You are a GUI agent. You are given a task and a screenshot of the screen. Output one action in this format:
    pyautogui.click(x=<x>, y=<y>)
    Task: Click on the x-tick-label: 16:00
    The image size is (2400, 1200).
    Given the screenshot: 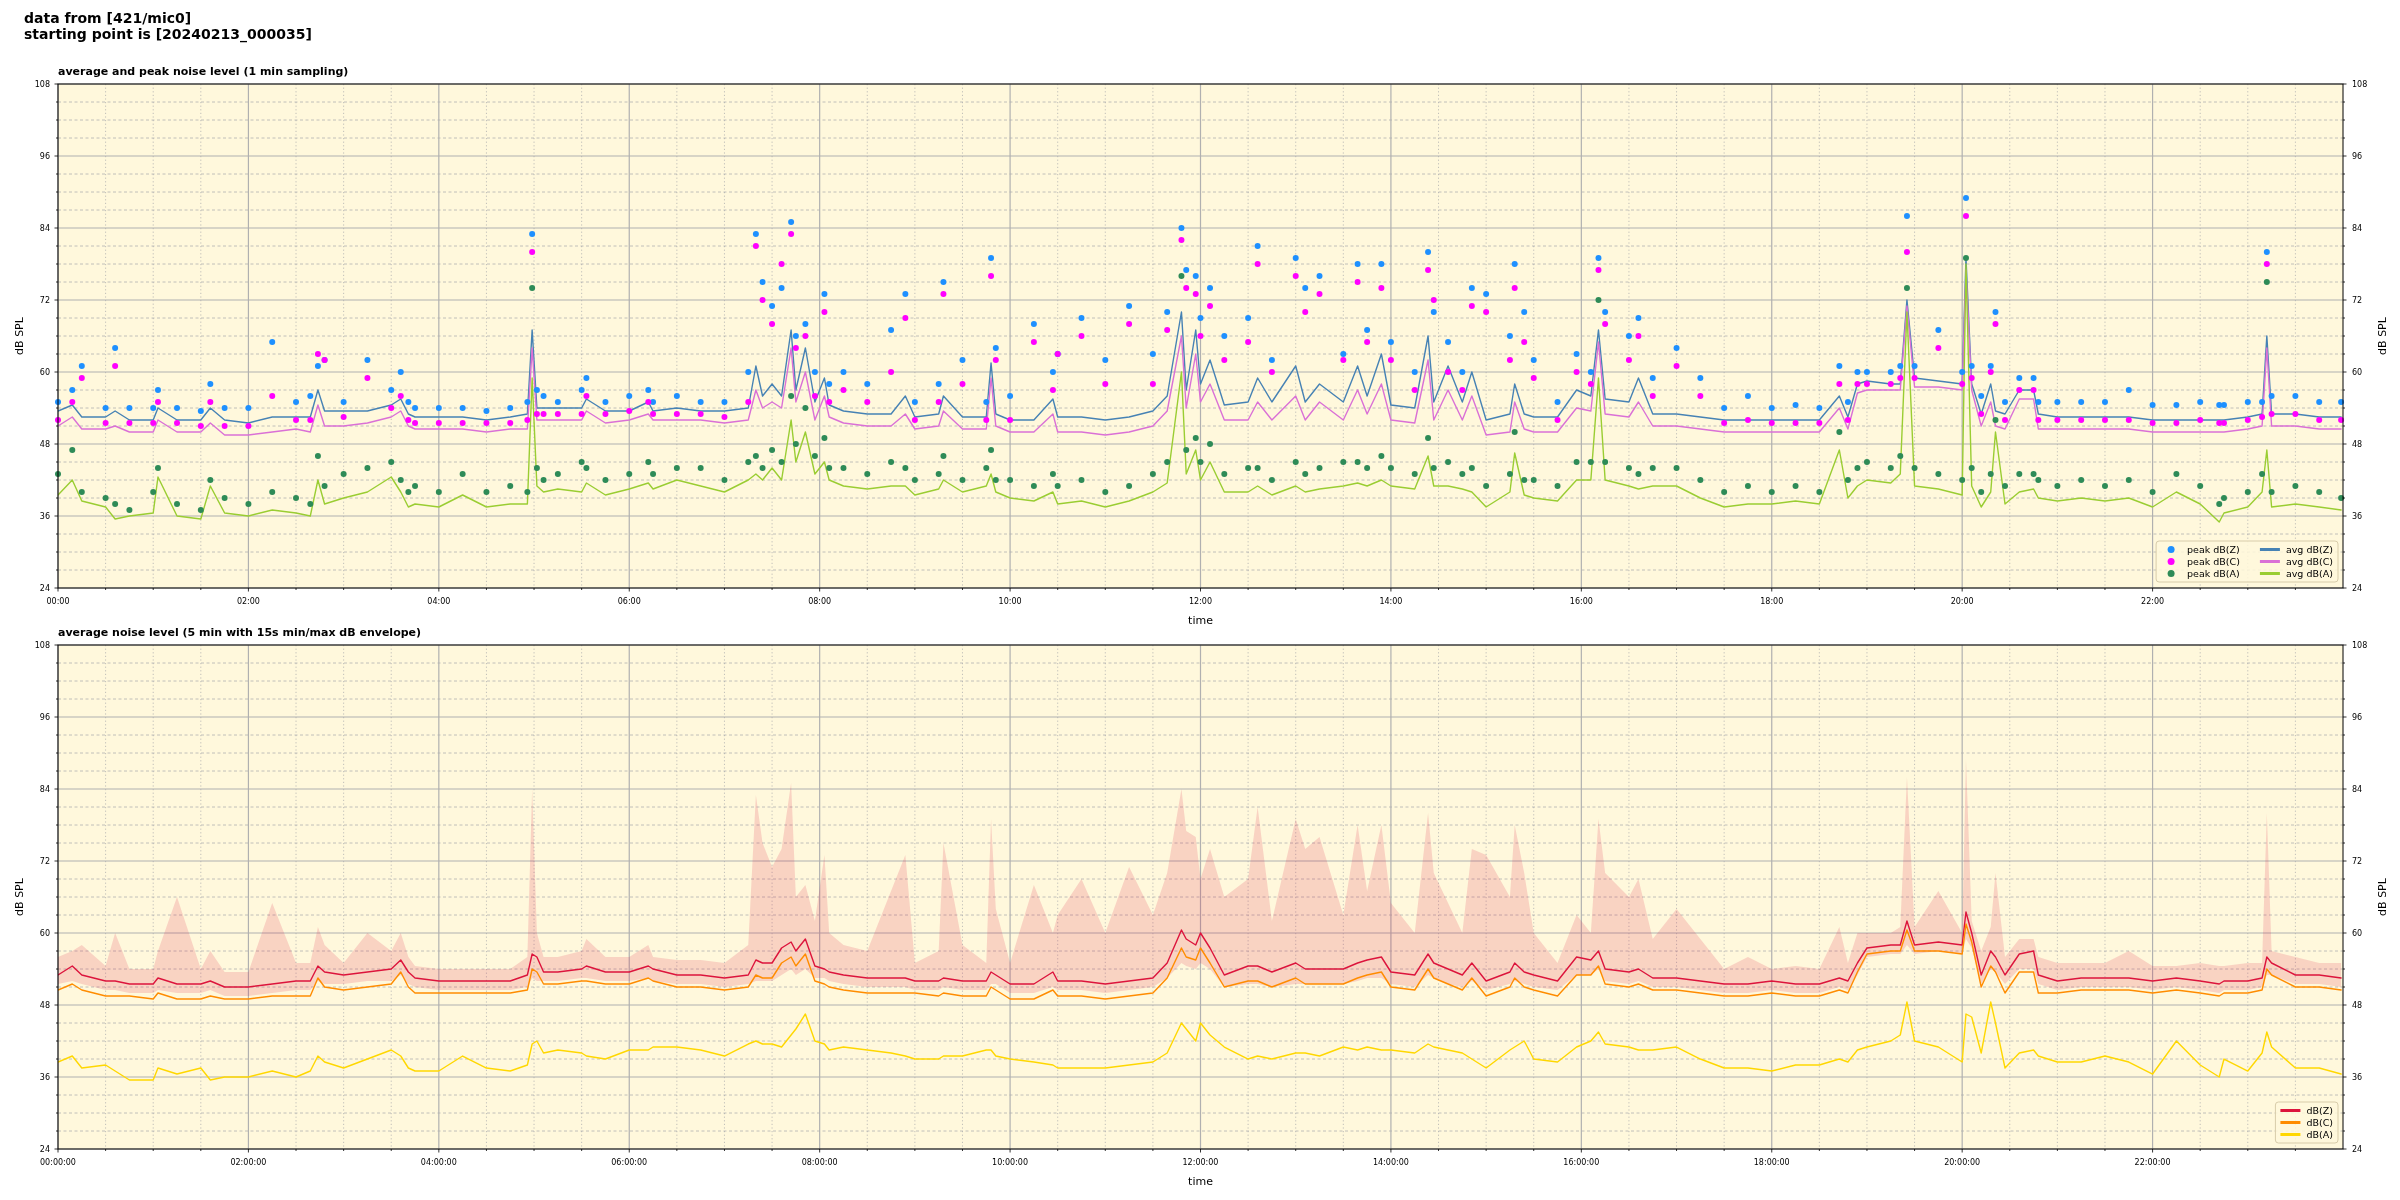 What is the action you would take?
    pyautogui.click(x=1581, y=601)
    